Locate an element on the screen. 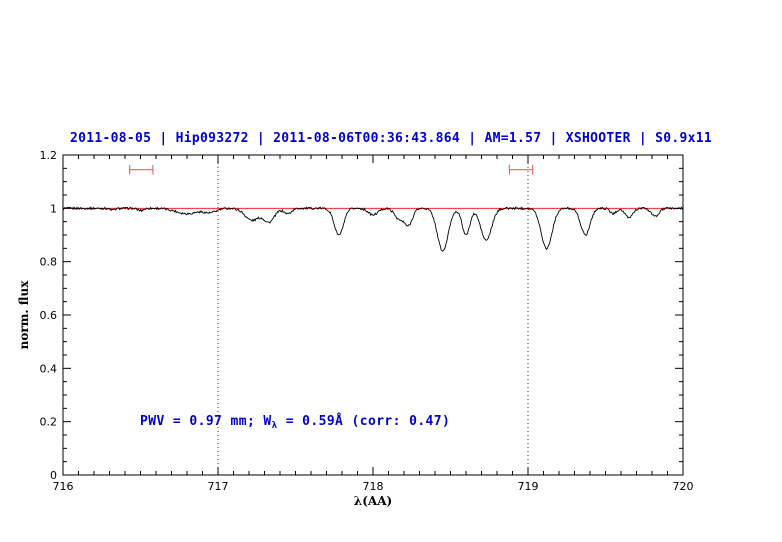 The image size is (782, 542). x-tick-label: 720 is located at coordinates (683, 486).